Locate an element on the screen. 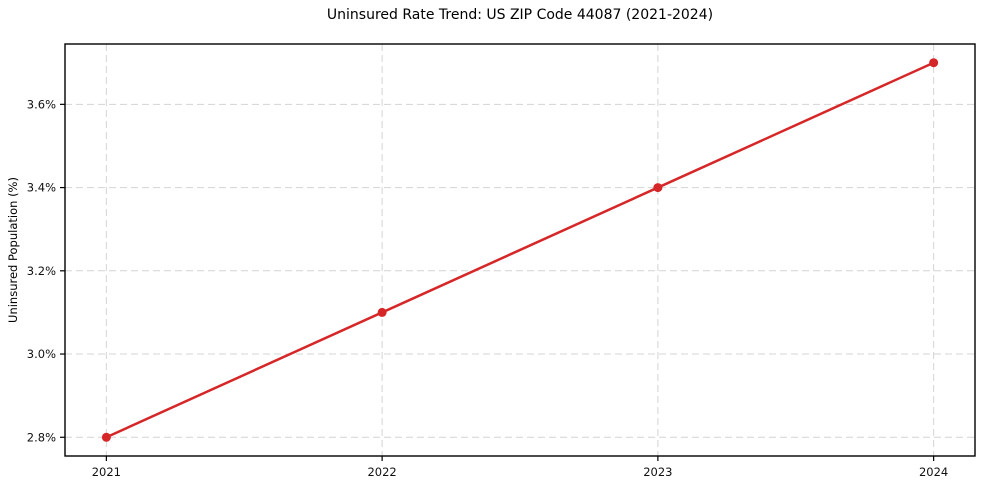 This screenshot has width=989, height=490. y-tick-label: 2.8% is located at coordinates (41, 437).